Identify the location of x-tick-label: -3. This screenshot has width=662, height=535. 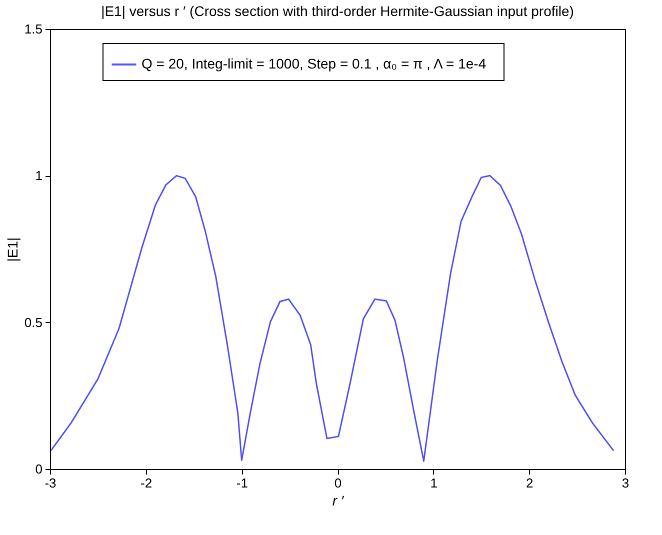
(50, 483).